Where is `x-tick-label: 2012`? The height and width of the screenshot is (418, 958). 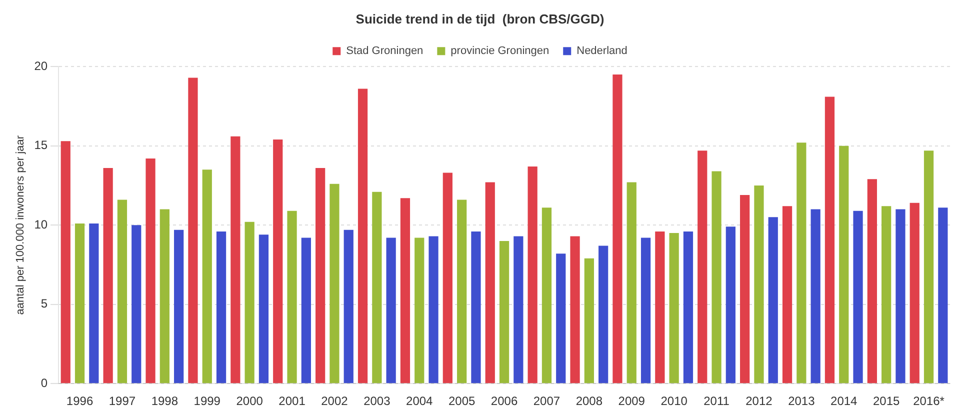 x-tick-label: 2012 is located at coordinates (759, 401).